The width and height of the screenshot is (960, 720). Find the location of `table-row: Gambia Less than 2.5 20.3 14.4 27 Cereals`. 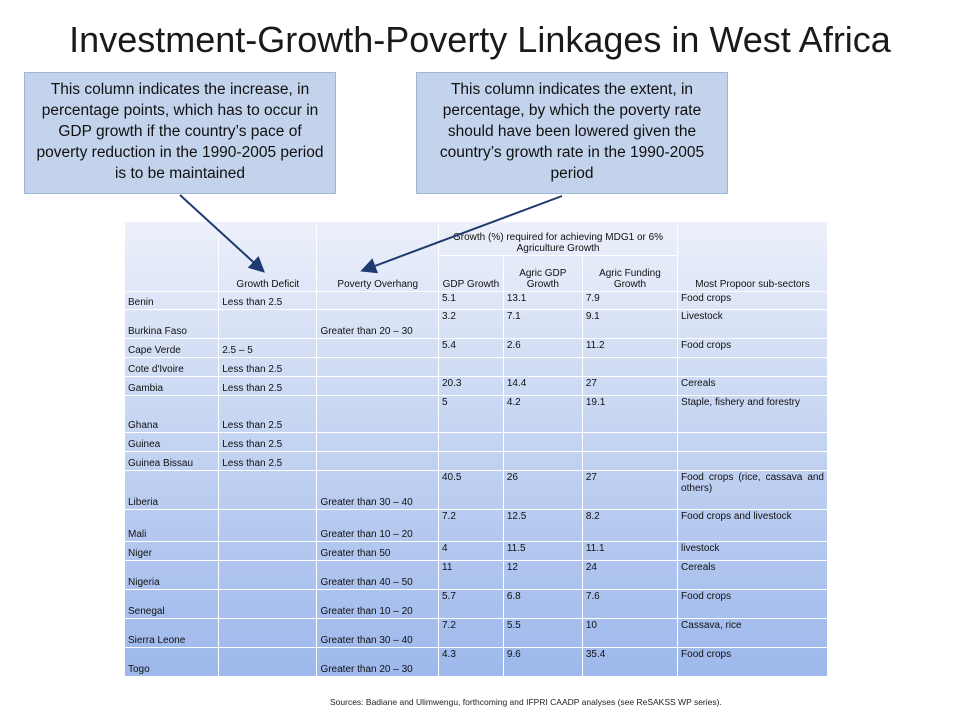

table-row: Gambia Less than 2.5 20.3 14.4 27 Cereals is located at coordinates (475, 386).